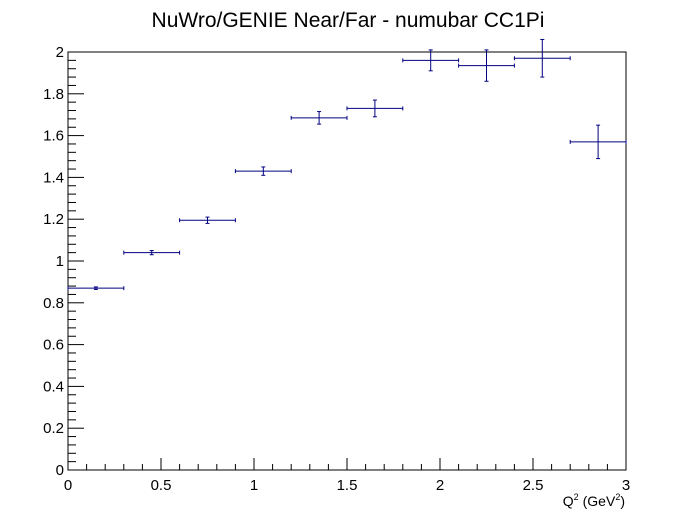  Describe the element at coordinates (254, 485) in the screenshot. I see `x-tick-label: 1` at that location.